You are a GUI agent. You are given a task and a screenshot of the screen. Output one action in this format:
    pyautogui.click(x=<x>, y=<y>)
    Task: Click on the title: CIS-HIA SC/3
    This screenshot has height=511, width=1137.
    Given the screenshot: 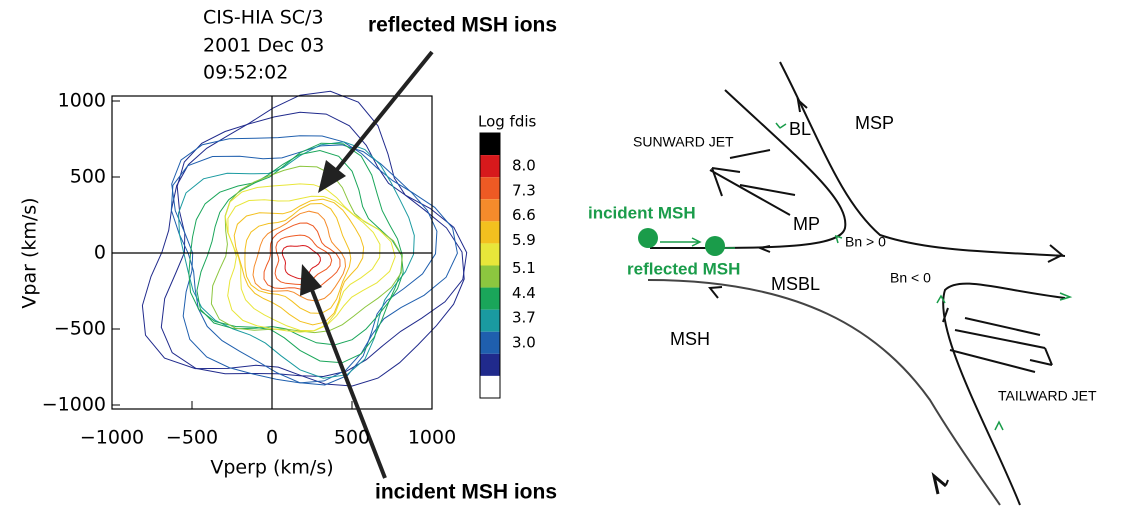 What is the action you would take?
    pyautogui.click(x=263, y=18)
    